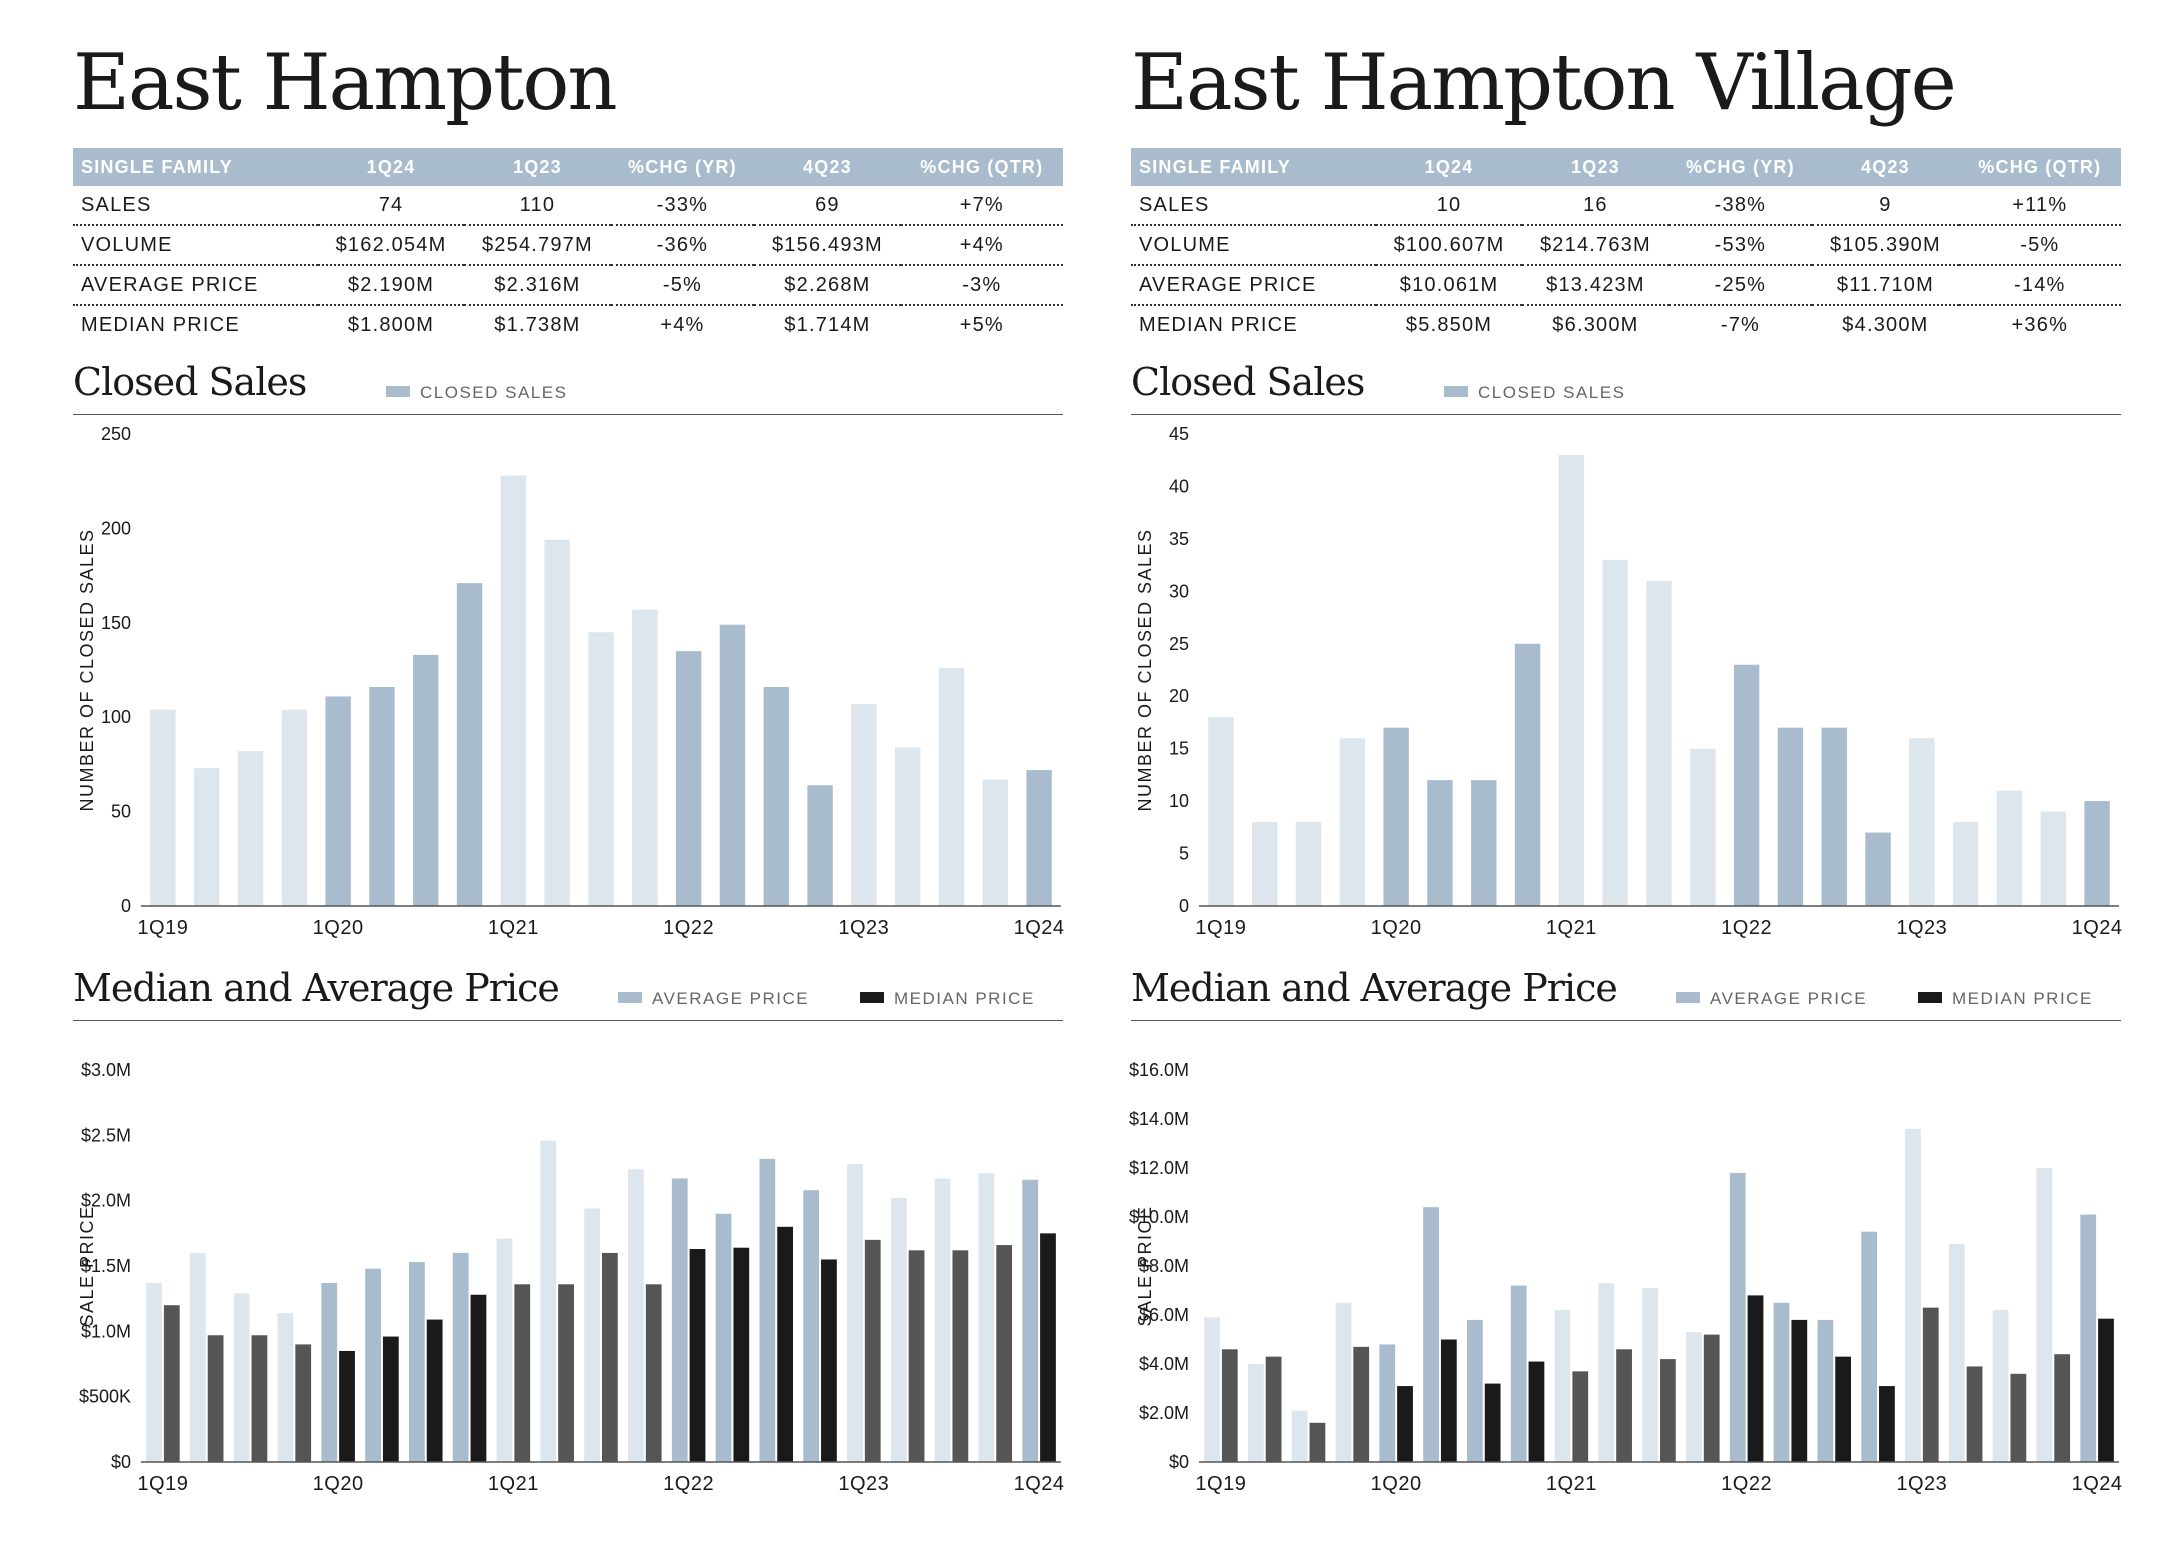  Describe the element at coordinates (338, 928) in the screenshot. I see `x-tick-label: 1Q20` at that location.